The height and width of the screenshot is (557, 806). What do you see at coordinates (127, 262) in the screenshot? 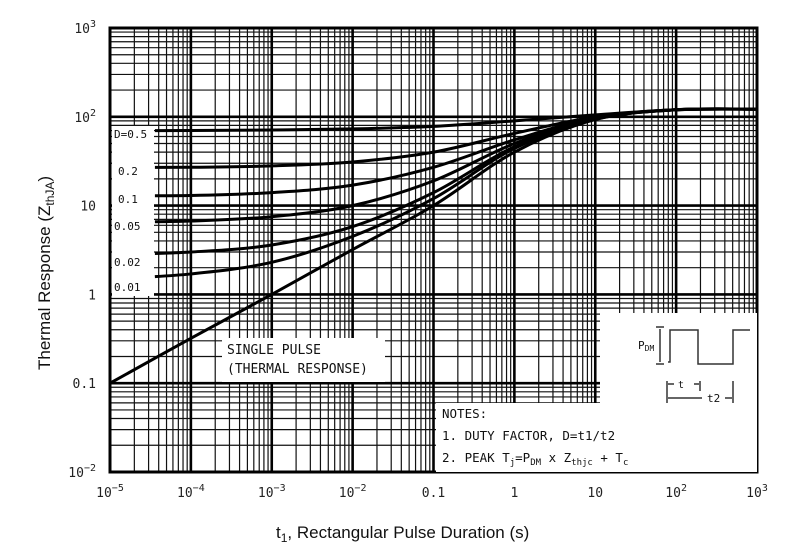
I see `duty-label-0.02: 0.02` at bounding box center [127, 262].